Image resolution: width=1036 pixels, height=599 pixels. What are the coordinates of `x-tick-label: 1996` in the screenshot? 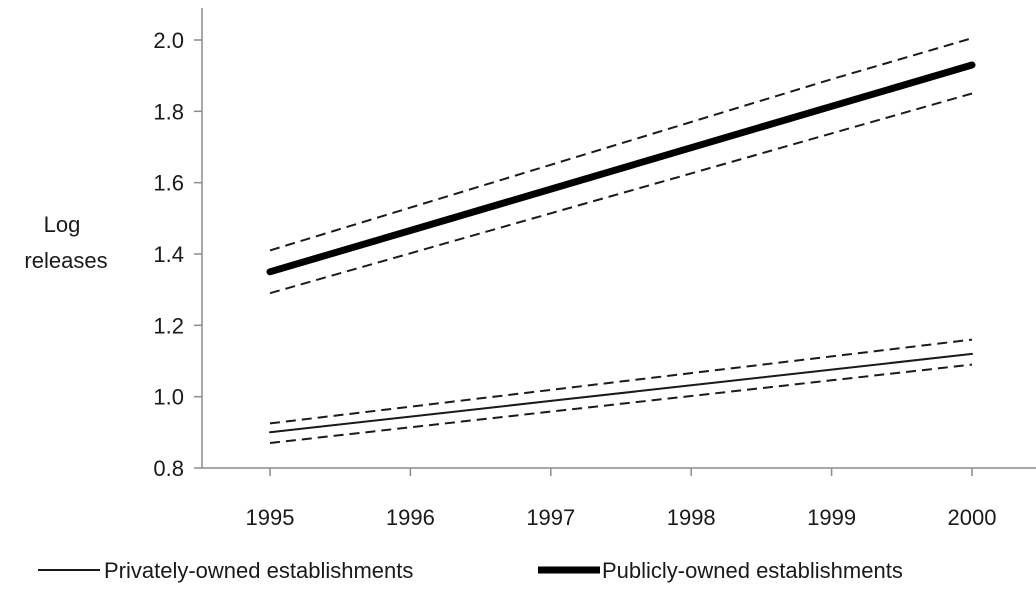 It's located at (410, 517).